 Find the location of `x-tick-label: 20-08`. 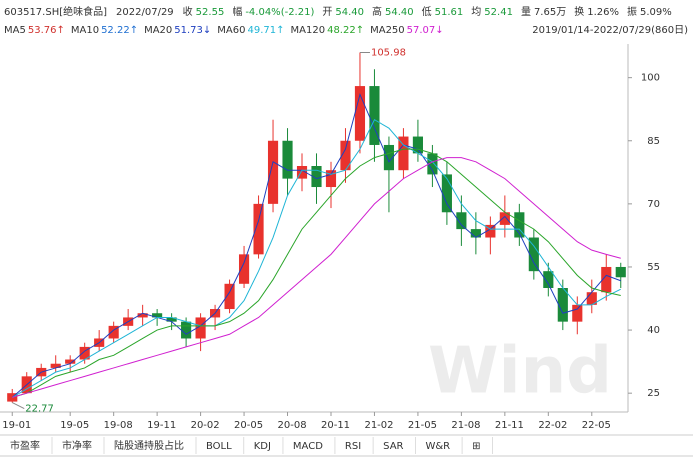

x-tick-label: 20-08 is located at coordinates (292, 425).